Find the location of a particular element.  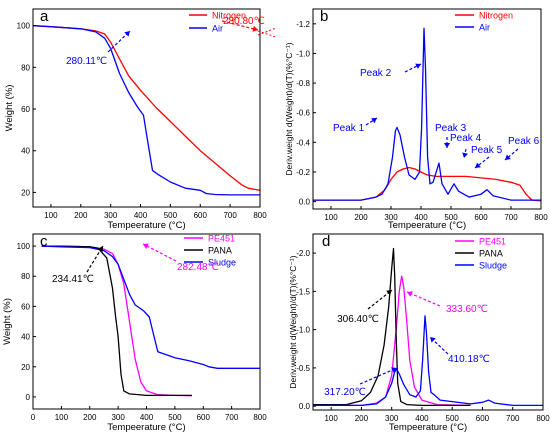

annotation-label: 280.11℃ is located at coordinates (86, 61).